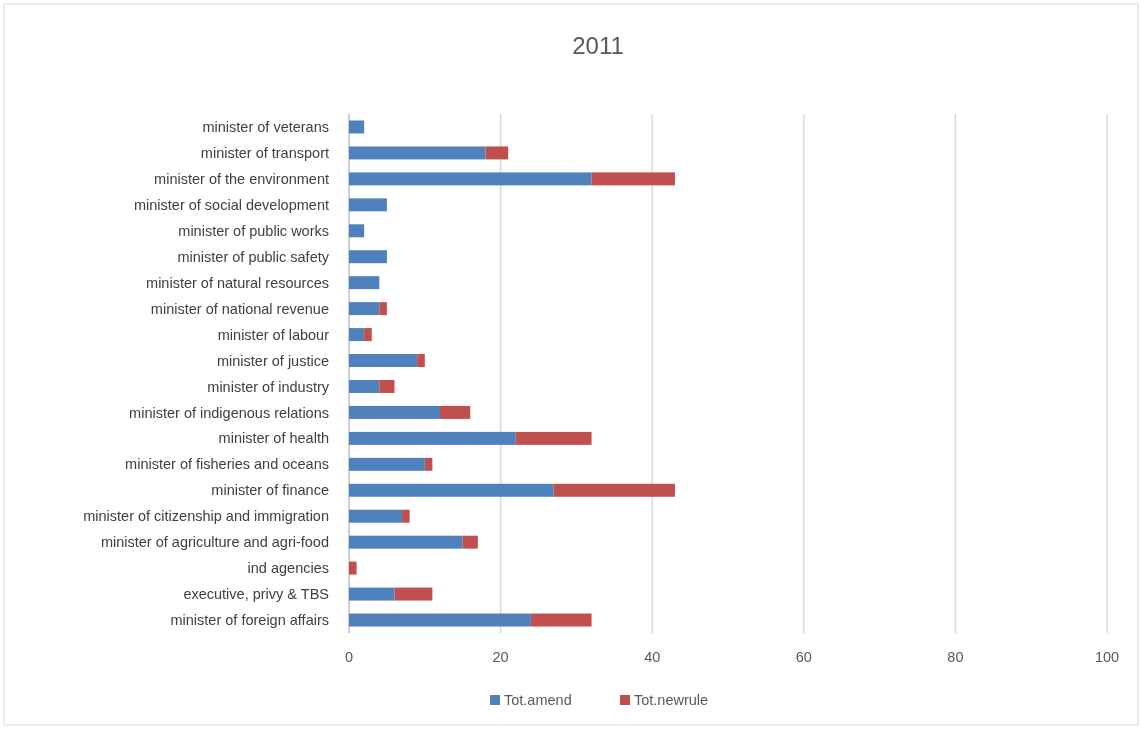  I want to click on y-tick-label: minister of fisheries and oceans, so click(227, 464).